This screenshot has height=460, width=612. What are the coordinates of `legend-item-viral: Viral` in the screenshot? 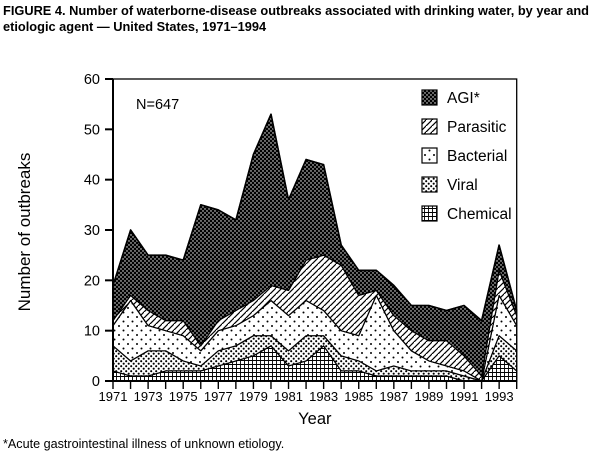 It's located at (449, 185).